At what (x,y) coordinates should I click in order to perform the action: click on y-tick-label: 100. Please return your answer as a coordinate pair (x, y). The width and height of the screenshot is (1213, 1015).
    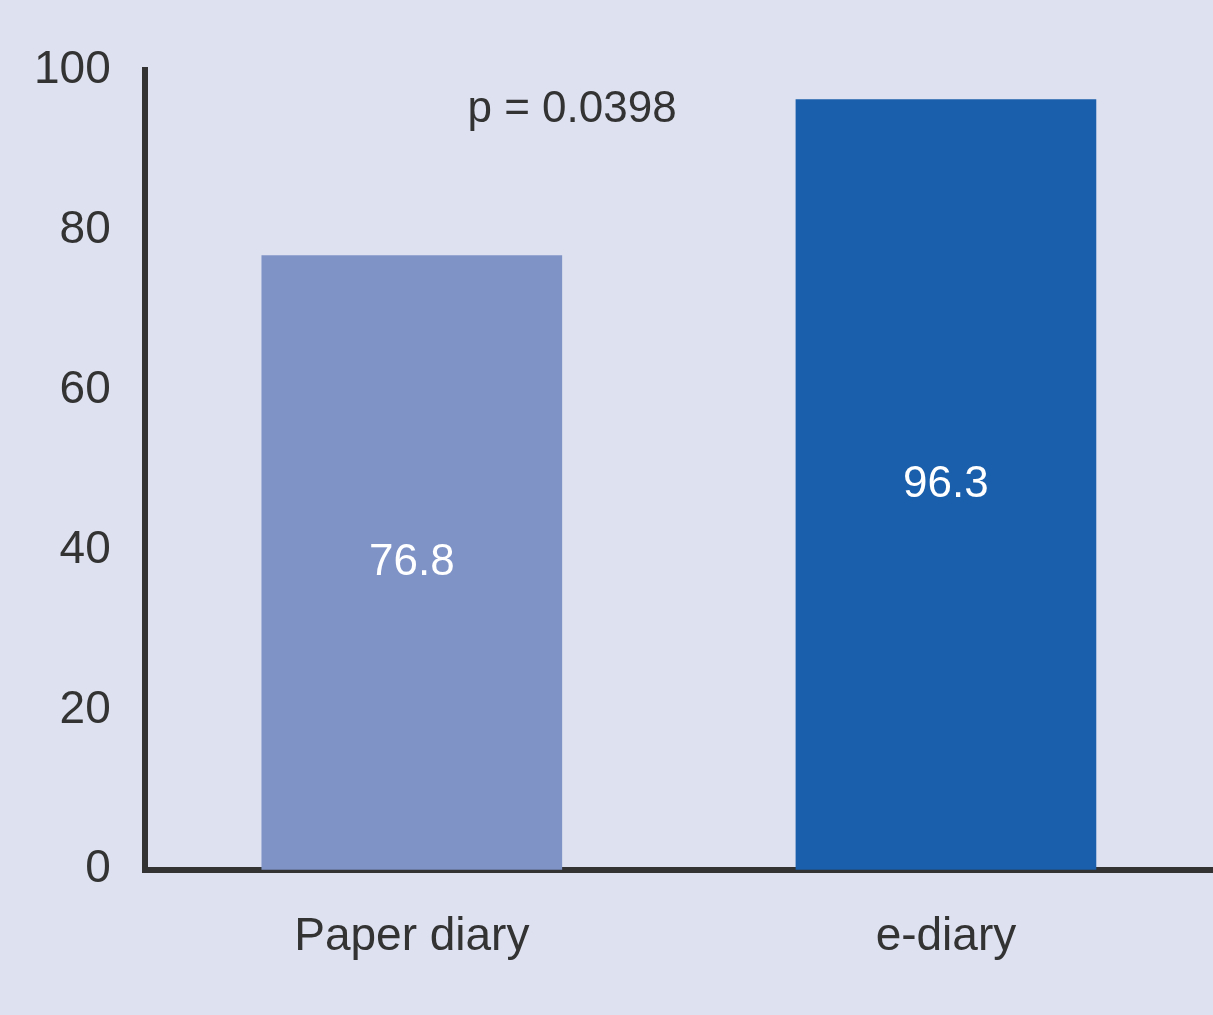
    Looking at the image, I should click on (72, 66).